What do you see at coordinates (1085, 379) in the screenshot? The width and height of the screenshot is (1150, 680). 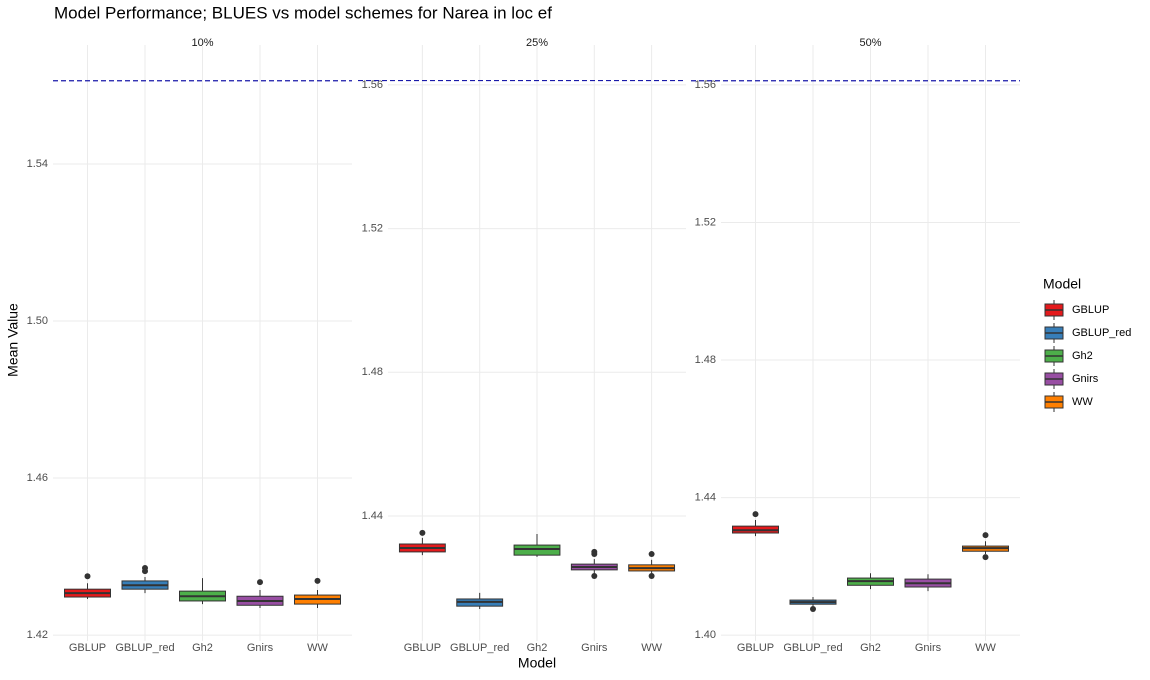 I see `legend-label: Gnirs` at bounding box center [1085, 379].